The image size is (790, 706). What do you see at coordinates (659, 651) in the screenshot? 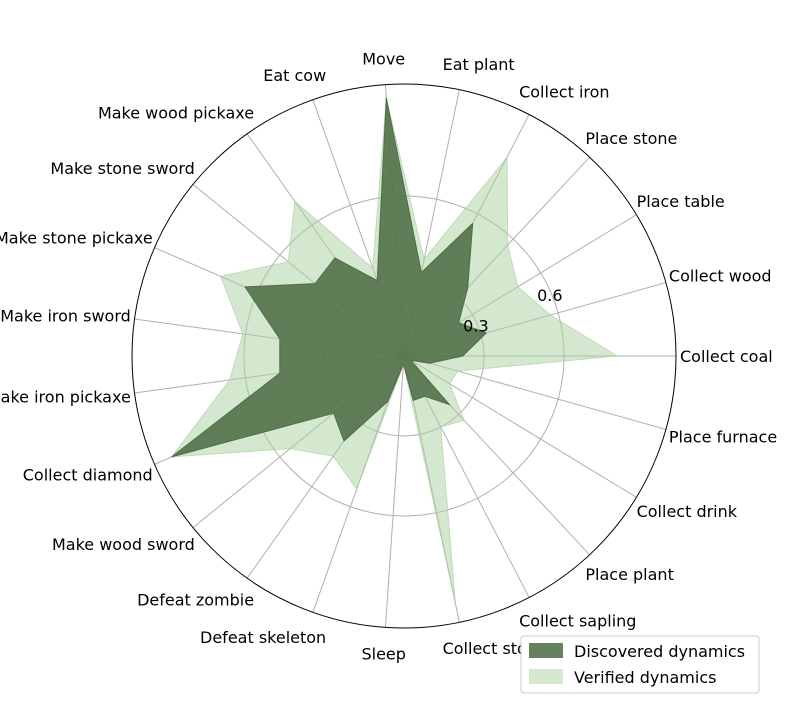
I see `legend-label-discovered: Discovered dynamics` at bounding box center [659, 651].